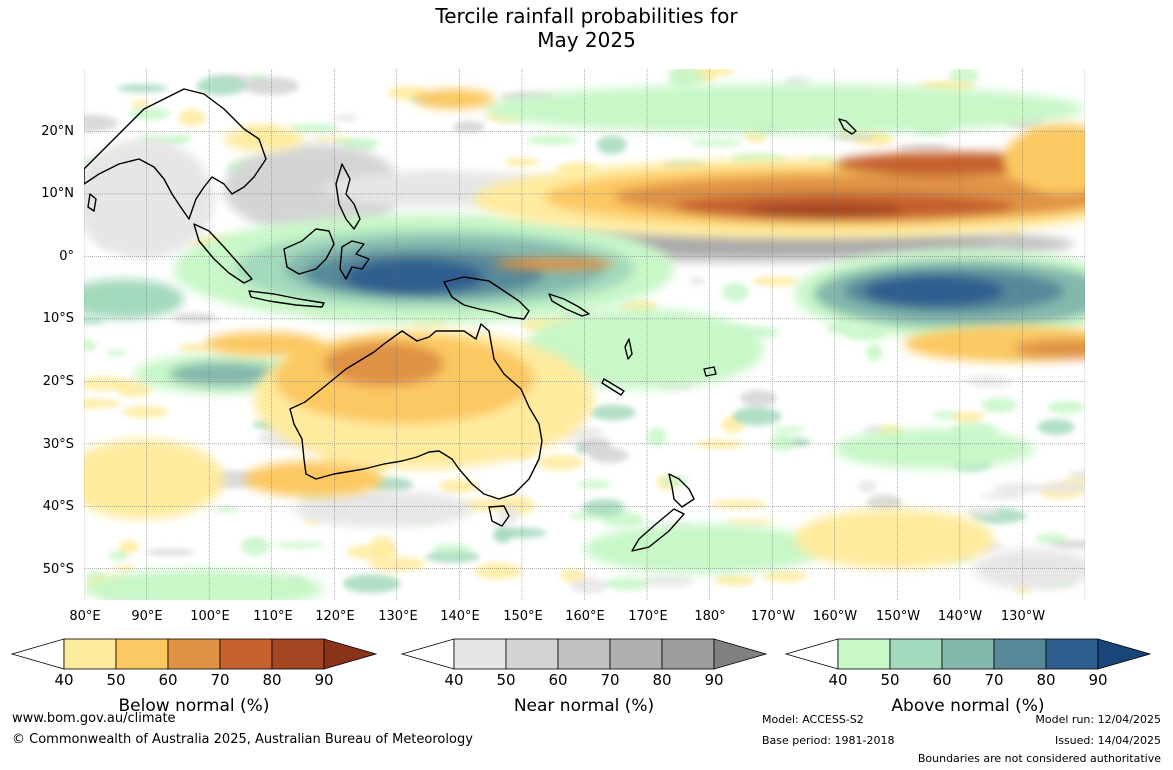 The image size is (1173, 770). Describe the element at coordinates (454, 680) in the screenshot. I see `near-tick-40: 40` at that location.